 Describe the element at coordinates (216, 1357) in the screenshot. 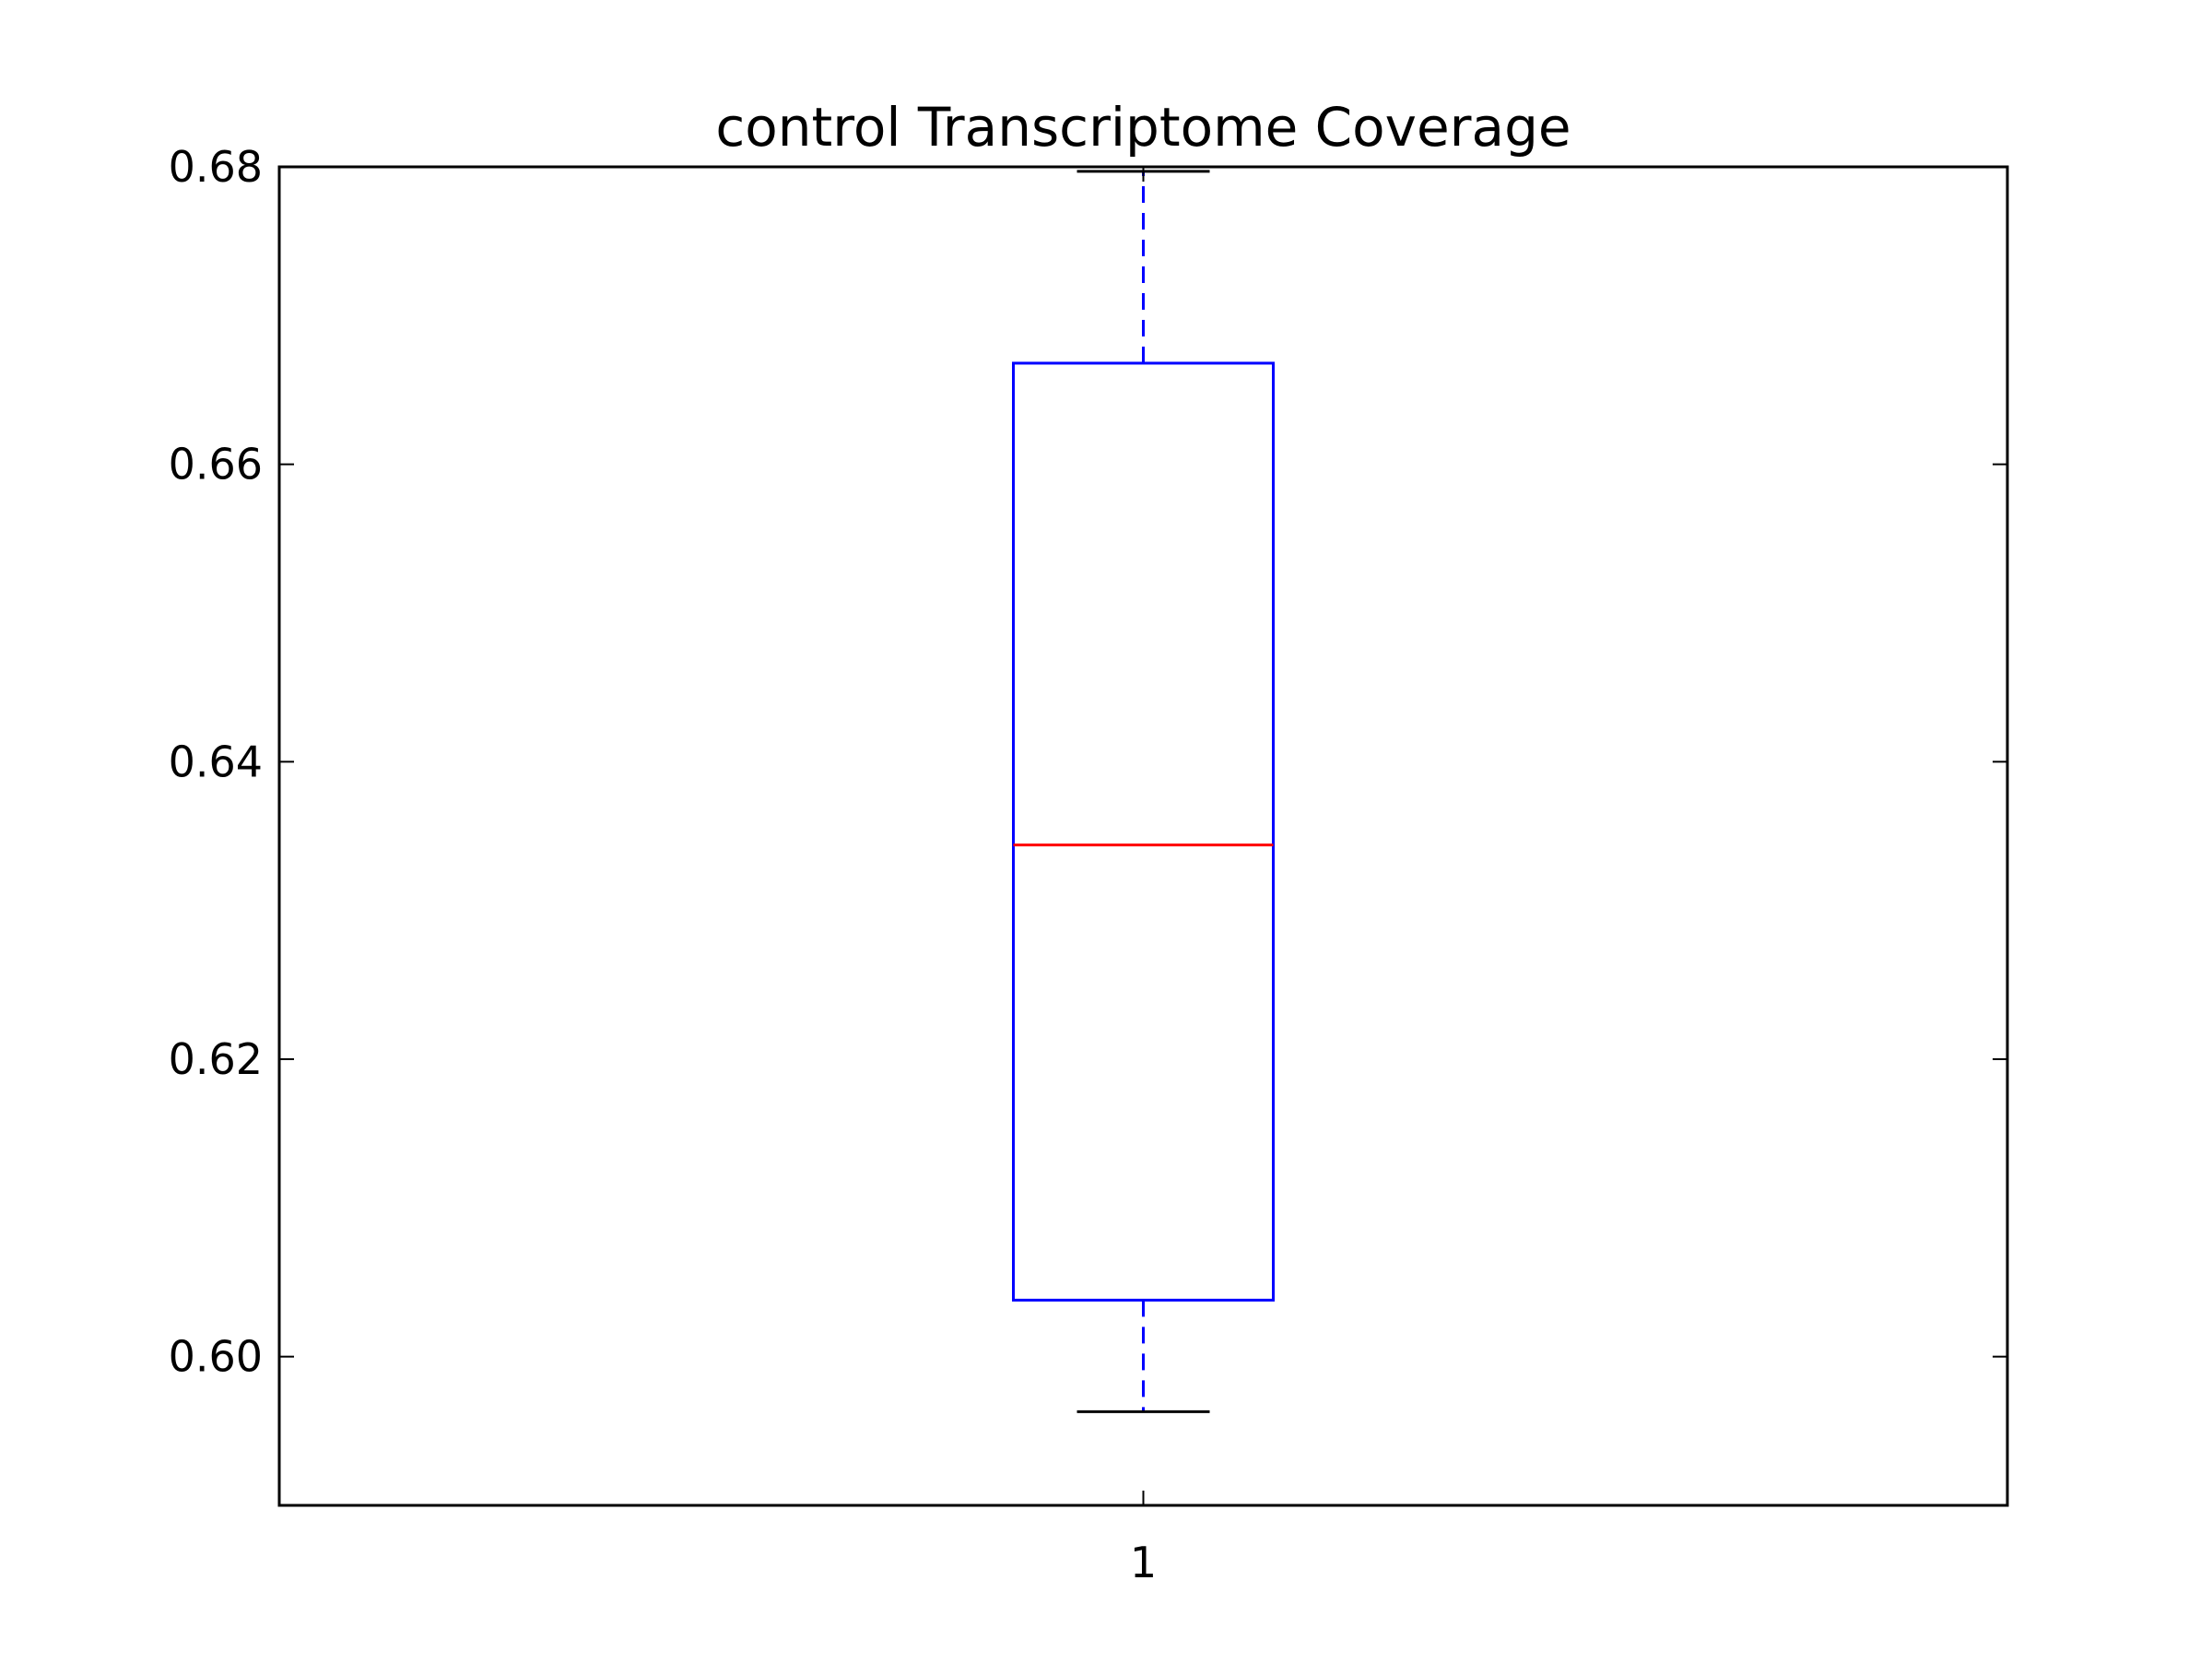

I see `y-tick-label: 0.60` at that location.